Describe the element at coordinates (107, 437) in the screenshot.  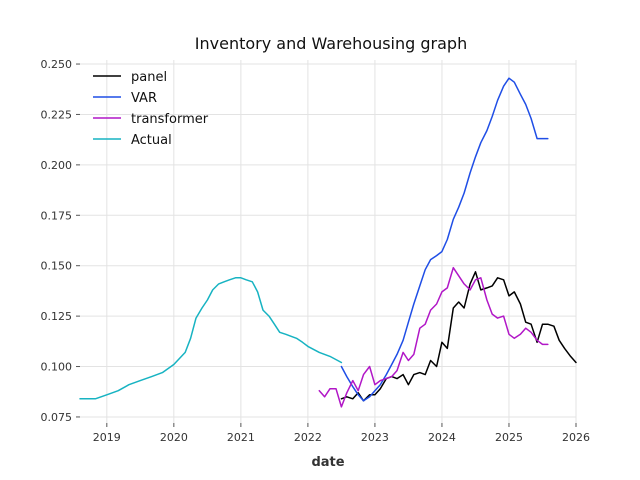
I see `x-tick-label: 2019` at that location.